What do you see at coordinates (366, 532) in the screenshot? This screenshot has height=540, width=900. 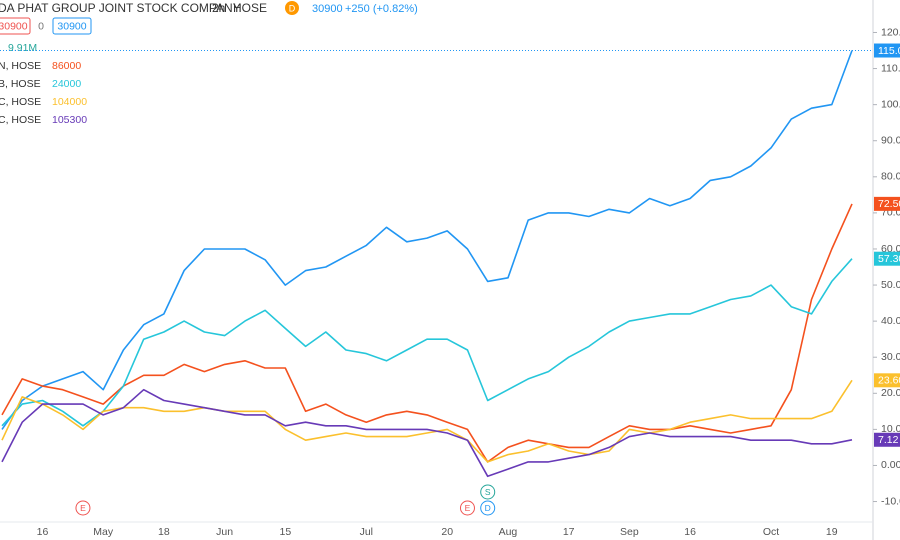 I see `x-tick-label: Jul` at bounding box center [366, 532].